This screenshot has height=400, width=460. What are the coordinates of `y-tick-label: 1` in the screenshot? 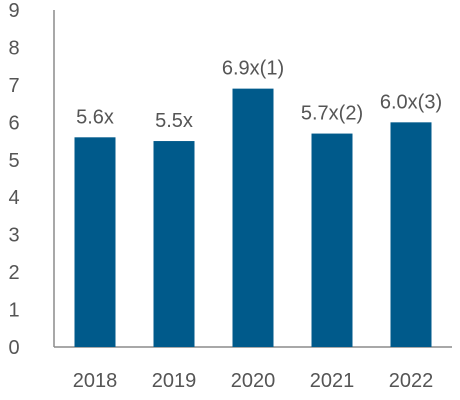 It's located at (13, 311).